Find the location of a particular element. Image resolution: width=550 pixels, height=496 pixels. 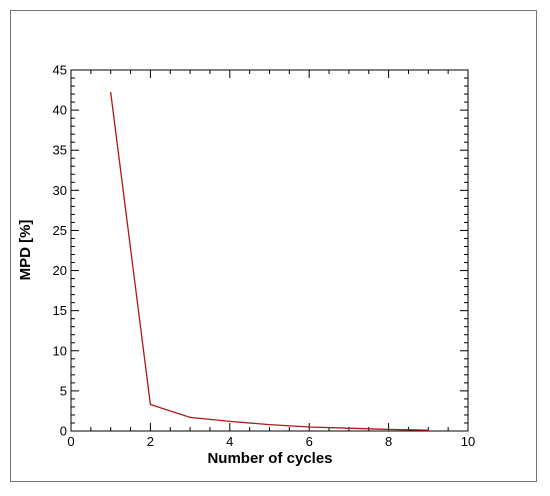

y-tick-label: 15 is located at coordinates (60, 310).